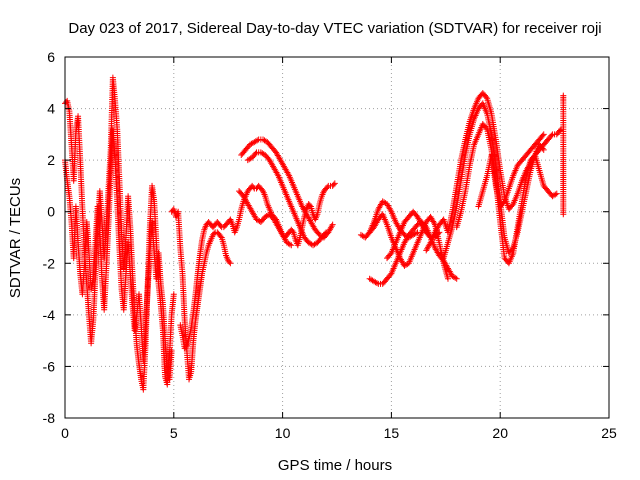  I want to click on x-tick-label: 15, so click(392, 433).